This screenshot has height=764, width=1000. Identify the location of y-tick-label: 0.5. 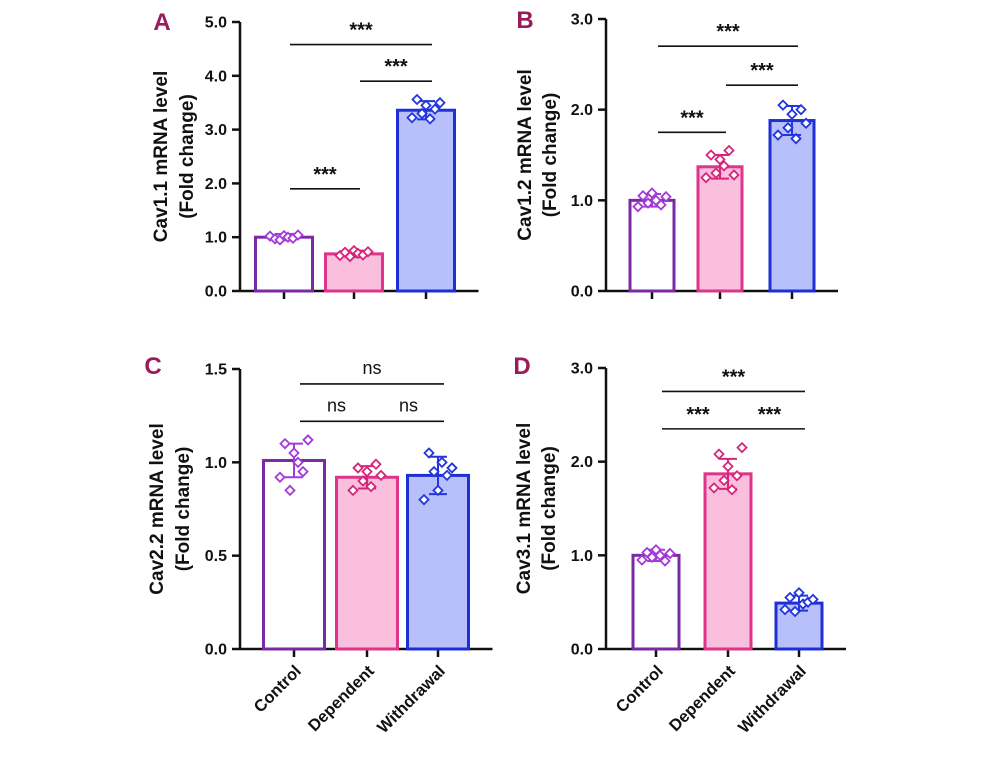
(216, 556).